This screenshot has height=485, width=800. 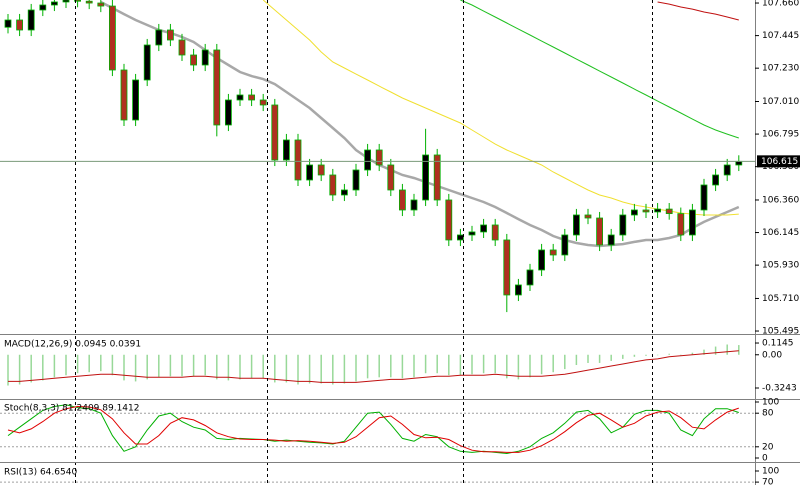 I want to click on y-tick-label: 107.660, so click(x=780, y=4).